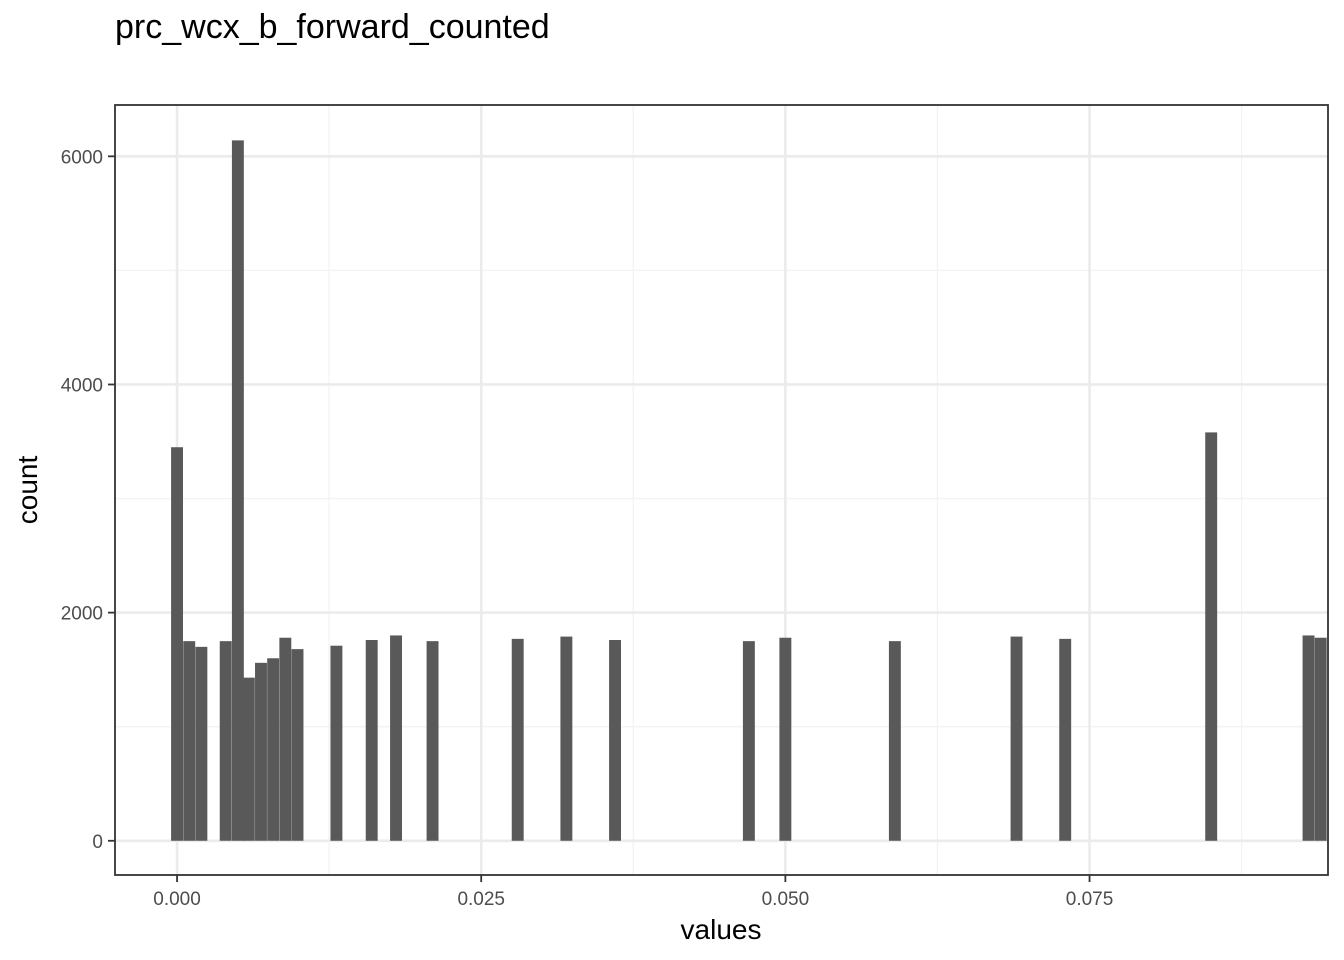  Describe the element at coordinates (1090, 899) in the screenshot. I see `x-tick-label: 0.075` at that location.